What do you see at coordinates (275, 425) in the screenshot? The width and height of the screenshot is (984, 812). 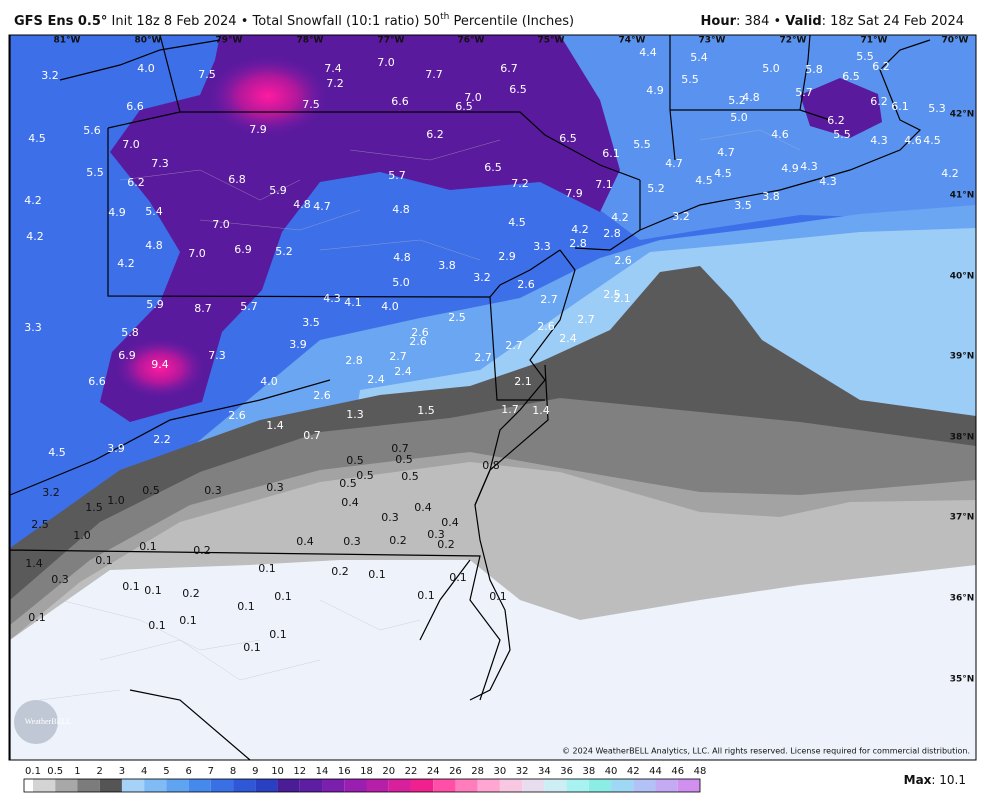 I see `map-value: 1.4` at bounding box center [275, 425].